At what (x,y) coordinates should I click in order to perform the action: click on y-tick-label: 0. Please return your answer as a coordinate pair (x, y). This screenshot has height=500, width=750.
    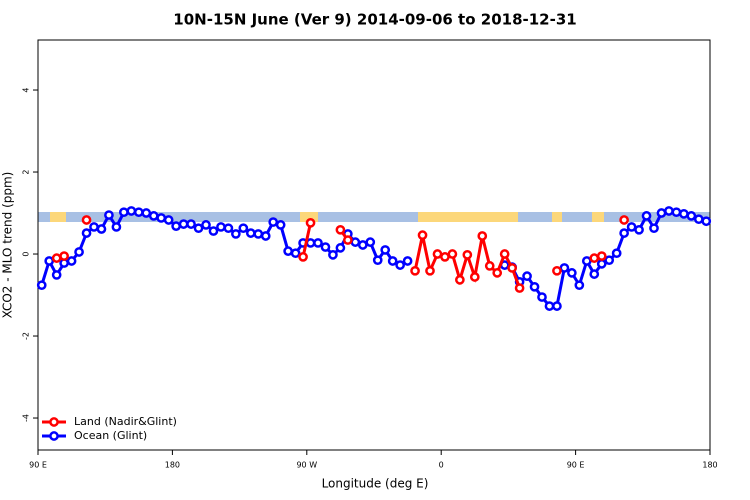
    Looking at the image, I should click on (26, 253).